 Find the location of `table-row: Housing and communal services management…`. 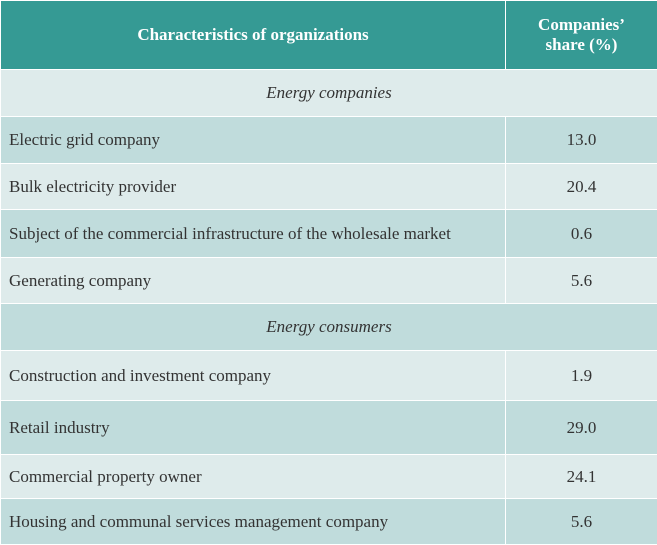

table-row: Housing and communal services management… is located at coordinates (329, 522).